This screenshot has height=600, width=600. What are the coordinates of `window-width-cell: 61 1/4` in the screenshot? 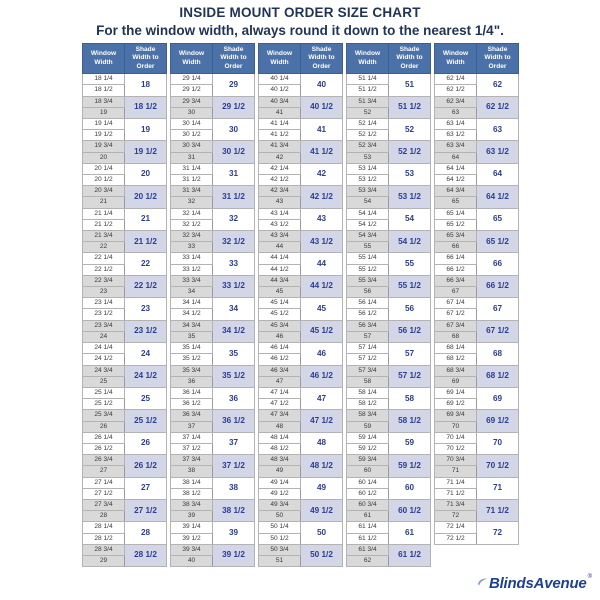 It's located at (367, 527).